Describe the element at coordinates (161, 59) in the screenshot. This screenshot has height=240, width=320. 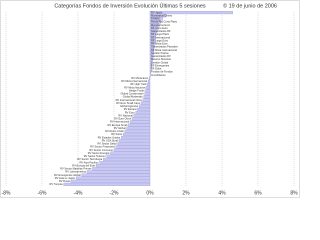
I see `category-label: Retorno Absoluto` at that location.